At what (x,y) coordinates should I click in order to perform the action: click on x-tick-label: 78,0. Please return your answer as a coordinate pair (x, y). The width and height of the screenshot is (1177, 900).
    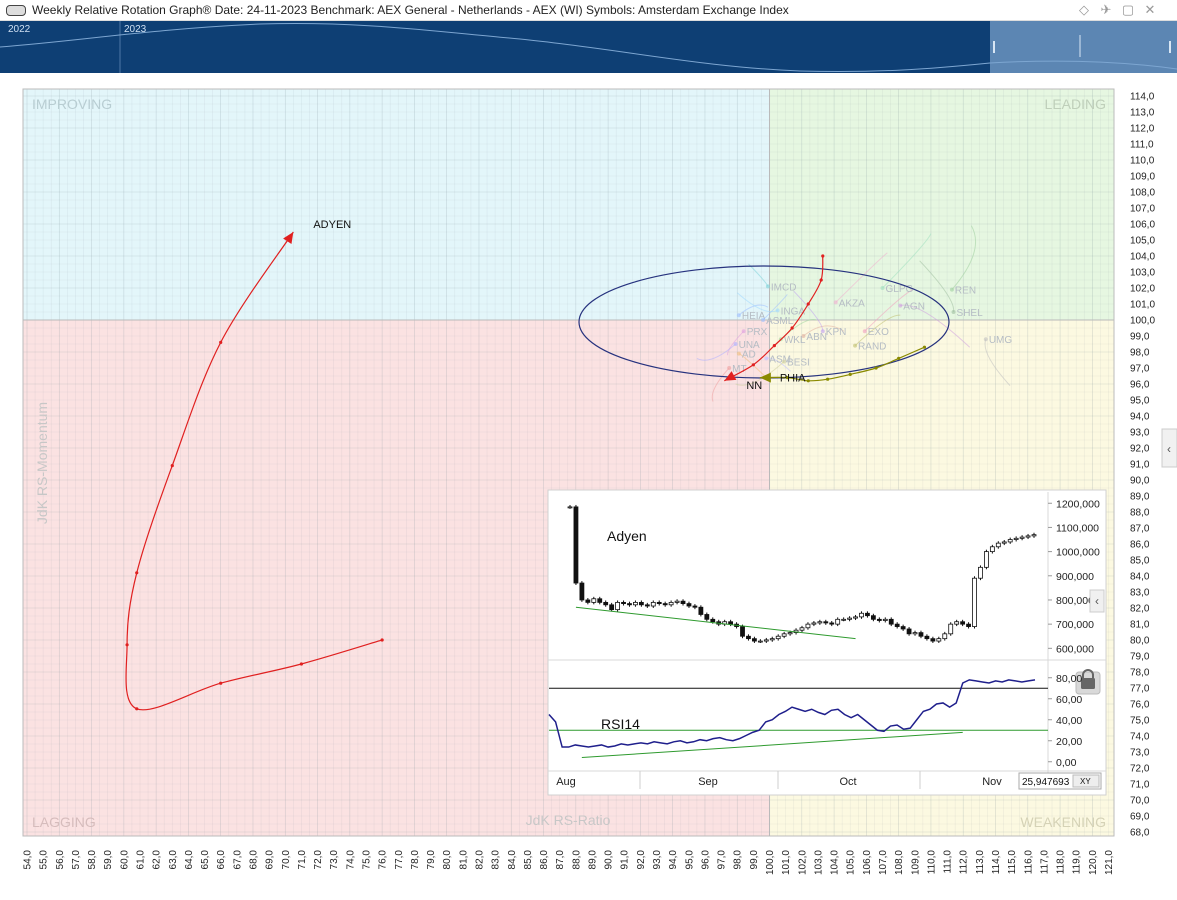
    Looking at the image, I should click on (415, 860).